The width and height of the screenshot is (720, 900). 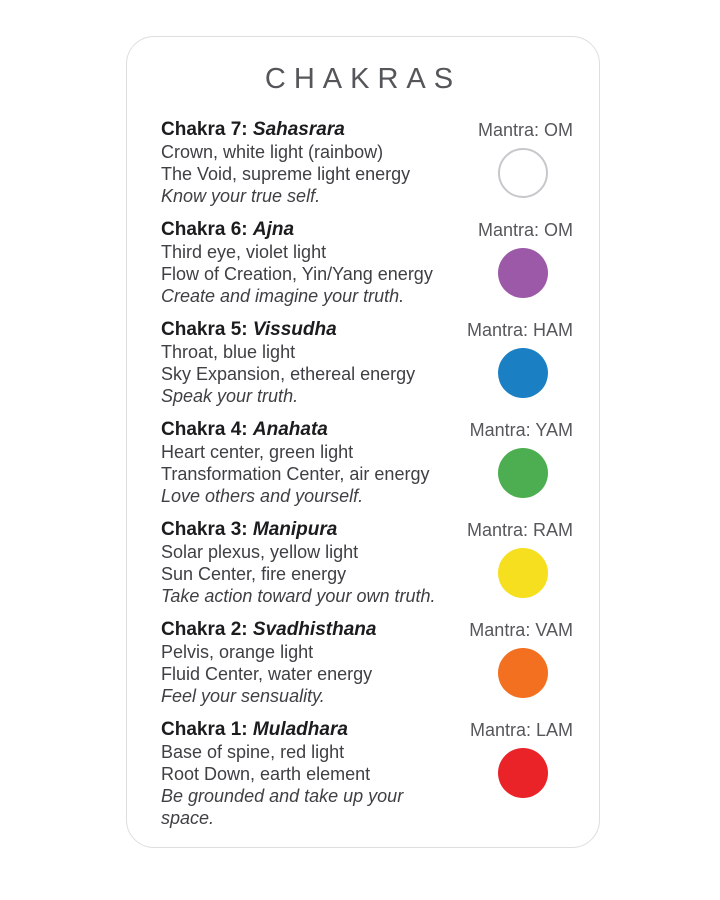 I want to click on chakra-name: Ajna, so click(x=273, y=229).